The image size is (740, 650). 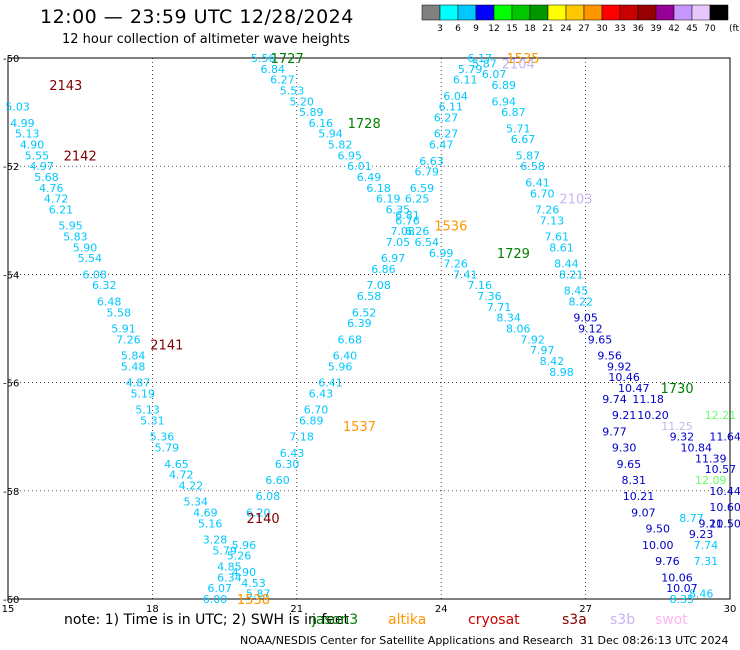 I want to click on swh-value: 5.54, so click(x=90, y=258).